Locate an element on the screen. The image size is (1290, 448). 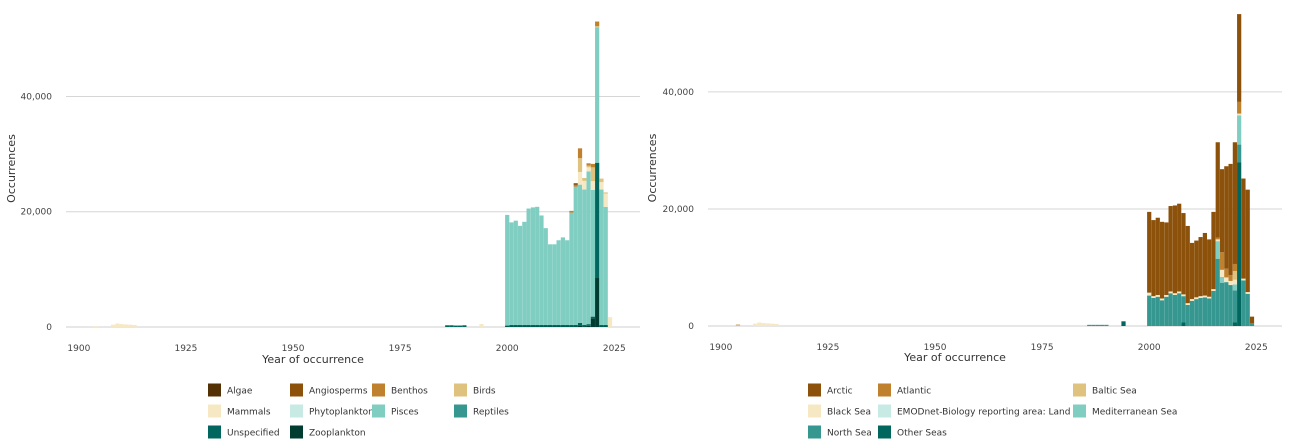
bar-arctic-2007 is located at coordinates (1179, 247).